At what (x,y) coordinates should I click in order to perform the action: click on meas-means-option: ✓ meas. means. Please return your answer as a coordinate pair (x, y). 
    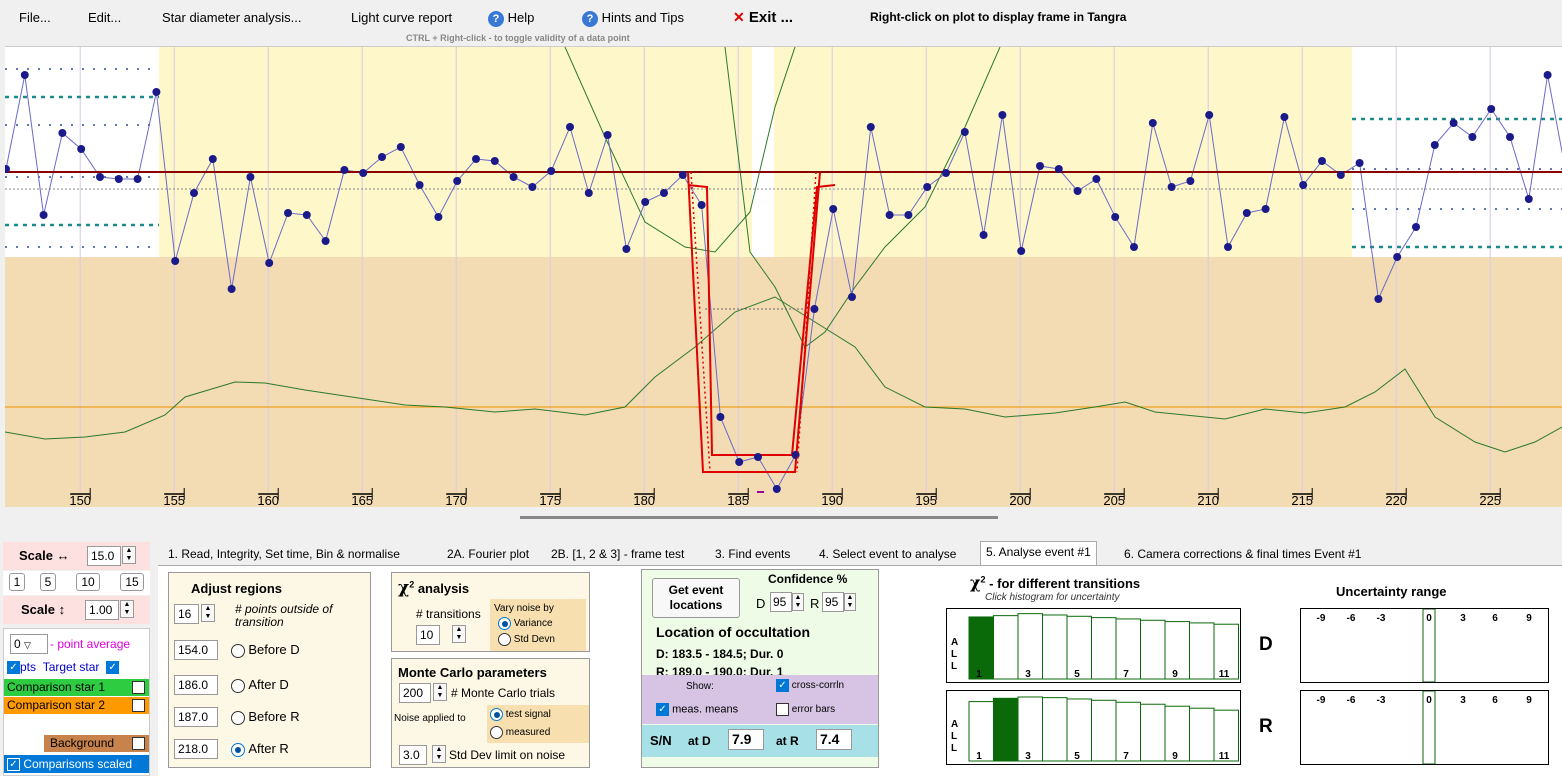
    Looking at the image, I should click on (697, 709).